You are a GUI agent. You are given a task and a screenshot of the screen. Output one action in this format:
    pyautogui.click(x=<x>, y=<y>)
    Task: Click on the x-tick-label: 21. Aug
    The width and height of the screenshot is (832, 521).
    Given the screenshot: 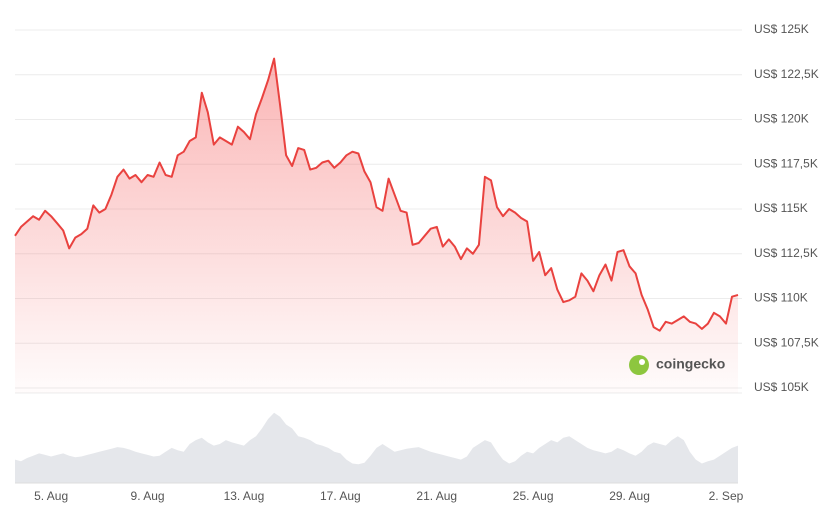 What is the action you would take?
    pyautogui.click(x=436, y=496)
    